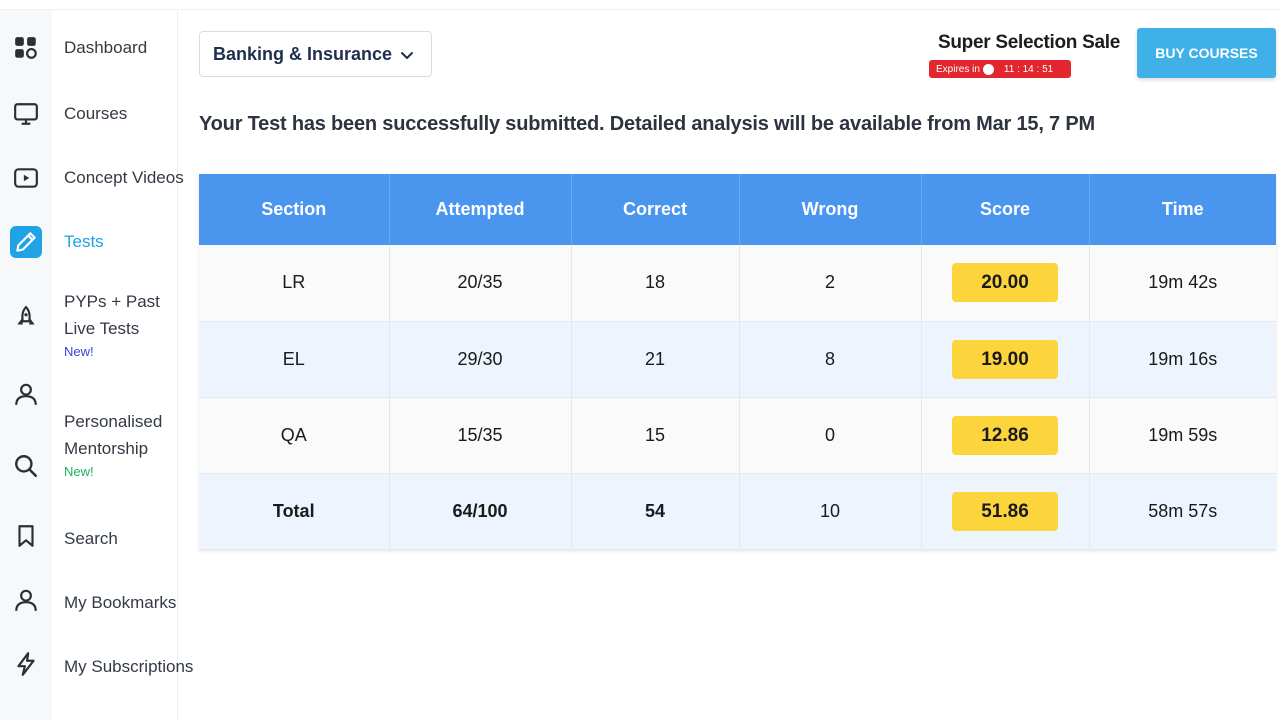  What do you see at coordinates (1182, 359) in the screenshot?
I see `cell-time: 19m 16s` at bounding box center [1182, 359].